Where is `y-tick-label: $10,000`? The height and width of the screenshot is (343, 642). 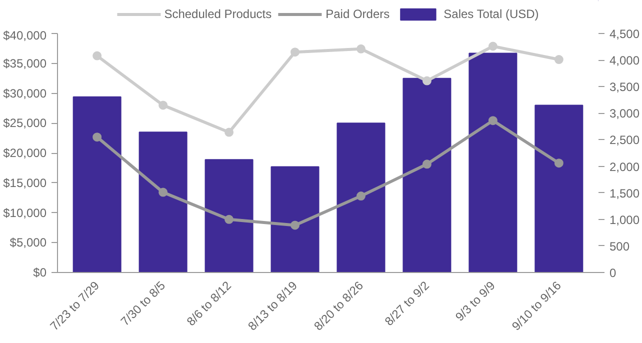 y-tick-label: $10,000 is located at coordinates (25, 213).